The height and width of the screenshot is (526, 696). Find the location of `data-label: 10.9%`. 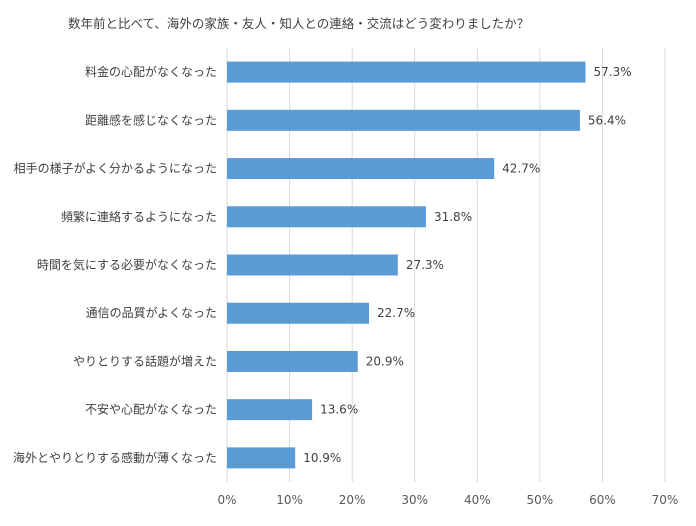

data-label: 10.9% is located at coordinates (322, 458).